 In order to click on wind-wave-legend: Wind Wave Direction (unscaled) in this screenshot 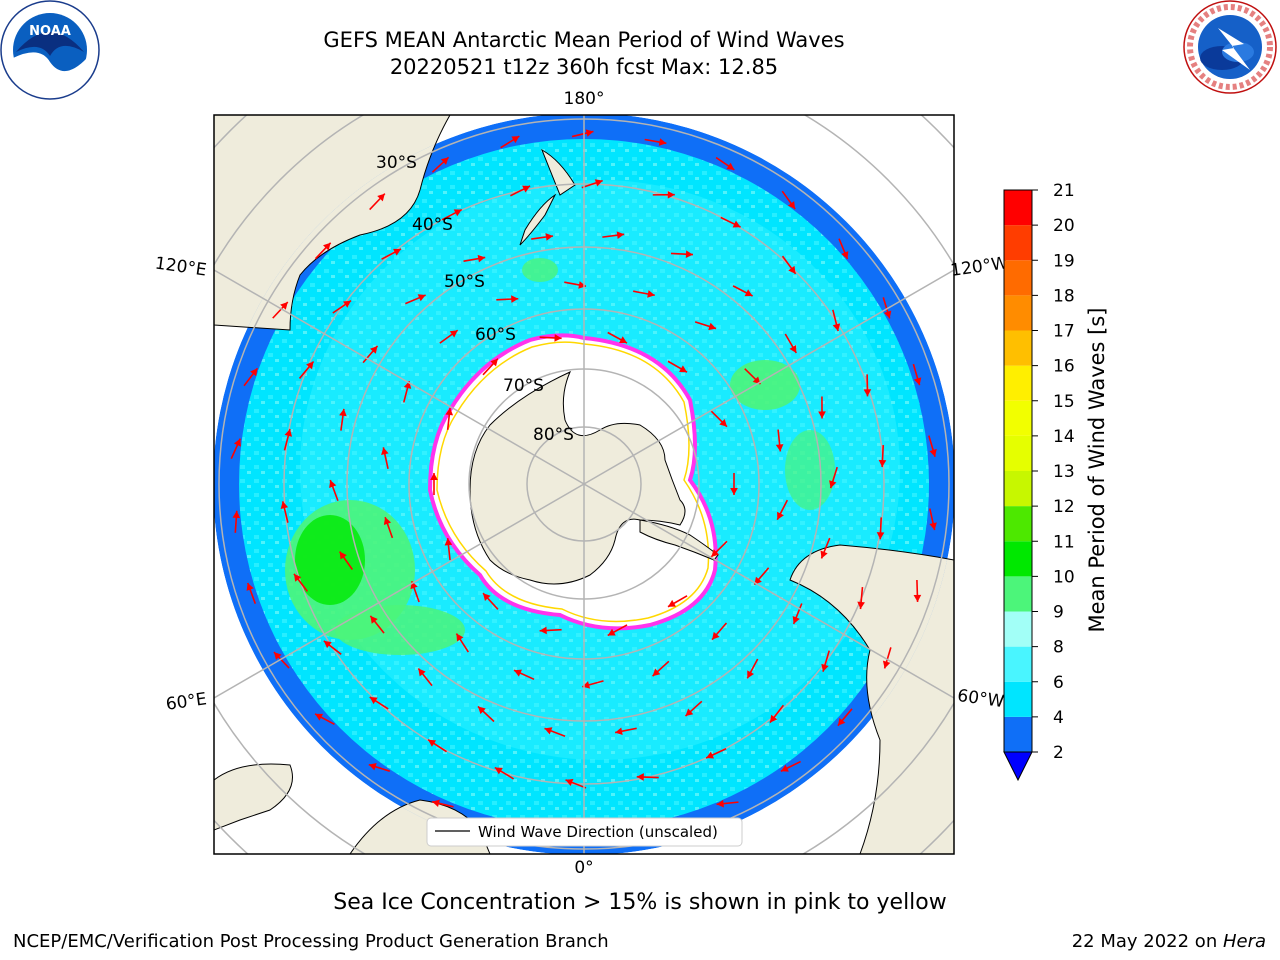, I will do `click(584, 832)`.